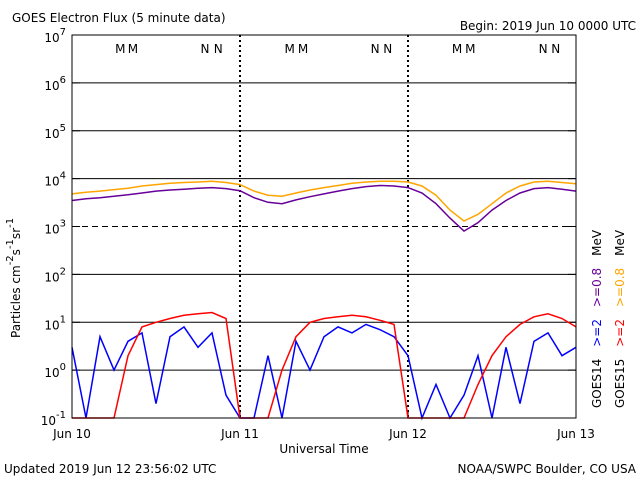 The width and height of the screenshot is (640, 480). What do you see at coordinates (597, 318) in the screenshot?
I see `legend-column: GOES14 >=2 >=0.8 MeV` at bounding box center [597, 318].